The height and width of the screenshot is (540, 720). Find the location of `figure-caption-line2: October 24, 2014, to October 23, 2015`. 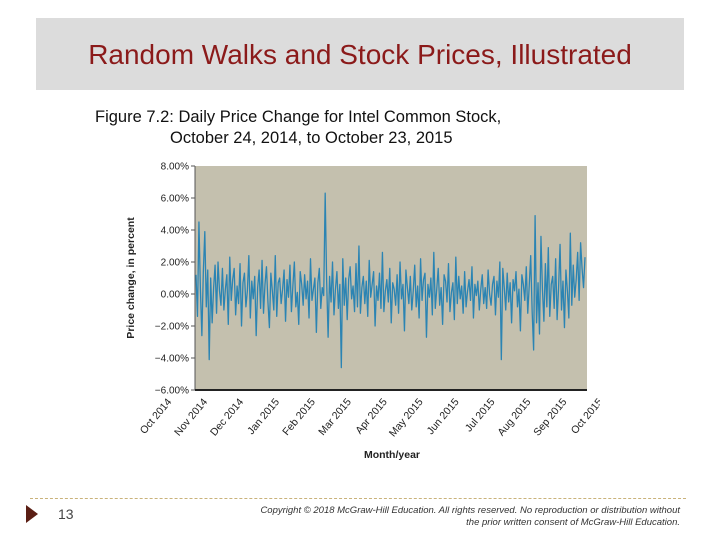

figure-caption-line2: October 24, 2014, to October 23, 2015 is located at coordinates (311, 138).